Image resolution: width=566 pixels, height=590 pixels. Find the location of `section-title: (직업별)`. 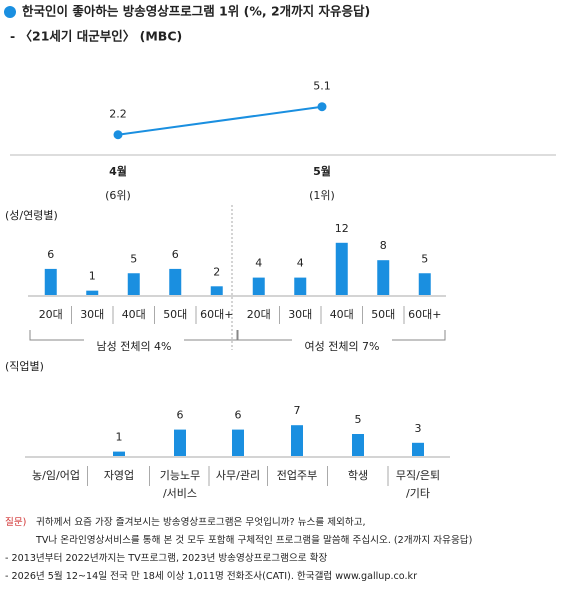

section-title: (직업별) is located at coordinates (24, 366).